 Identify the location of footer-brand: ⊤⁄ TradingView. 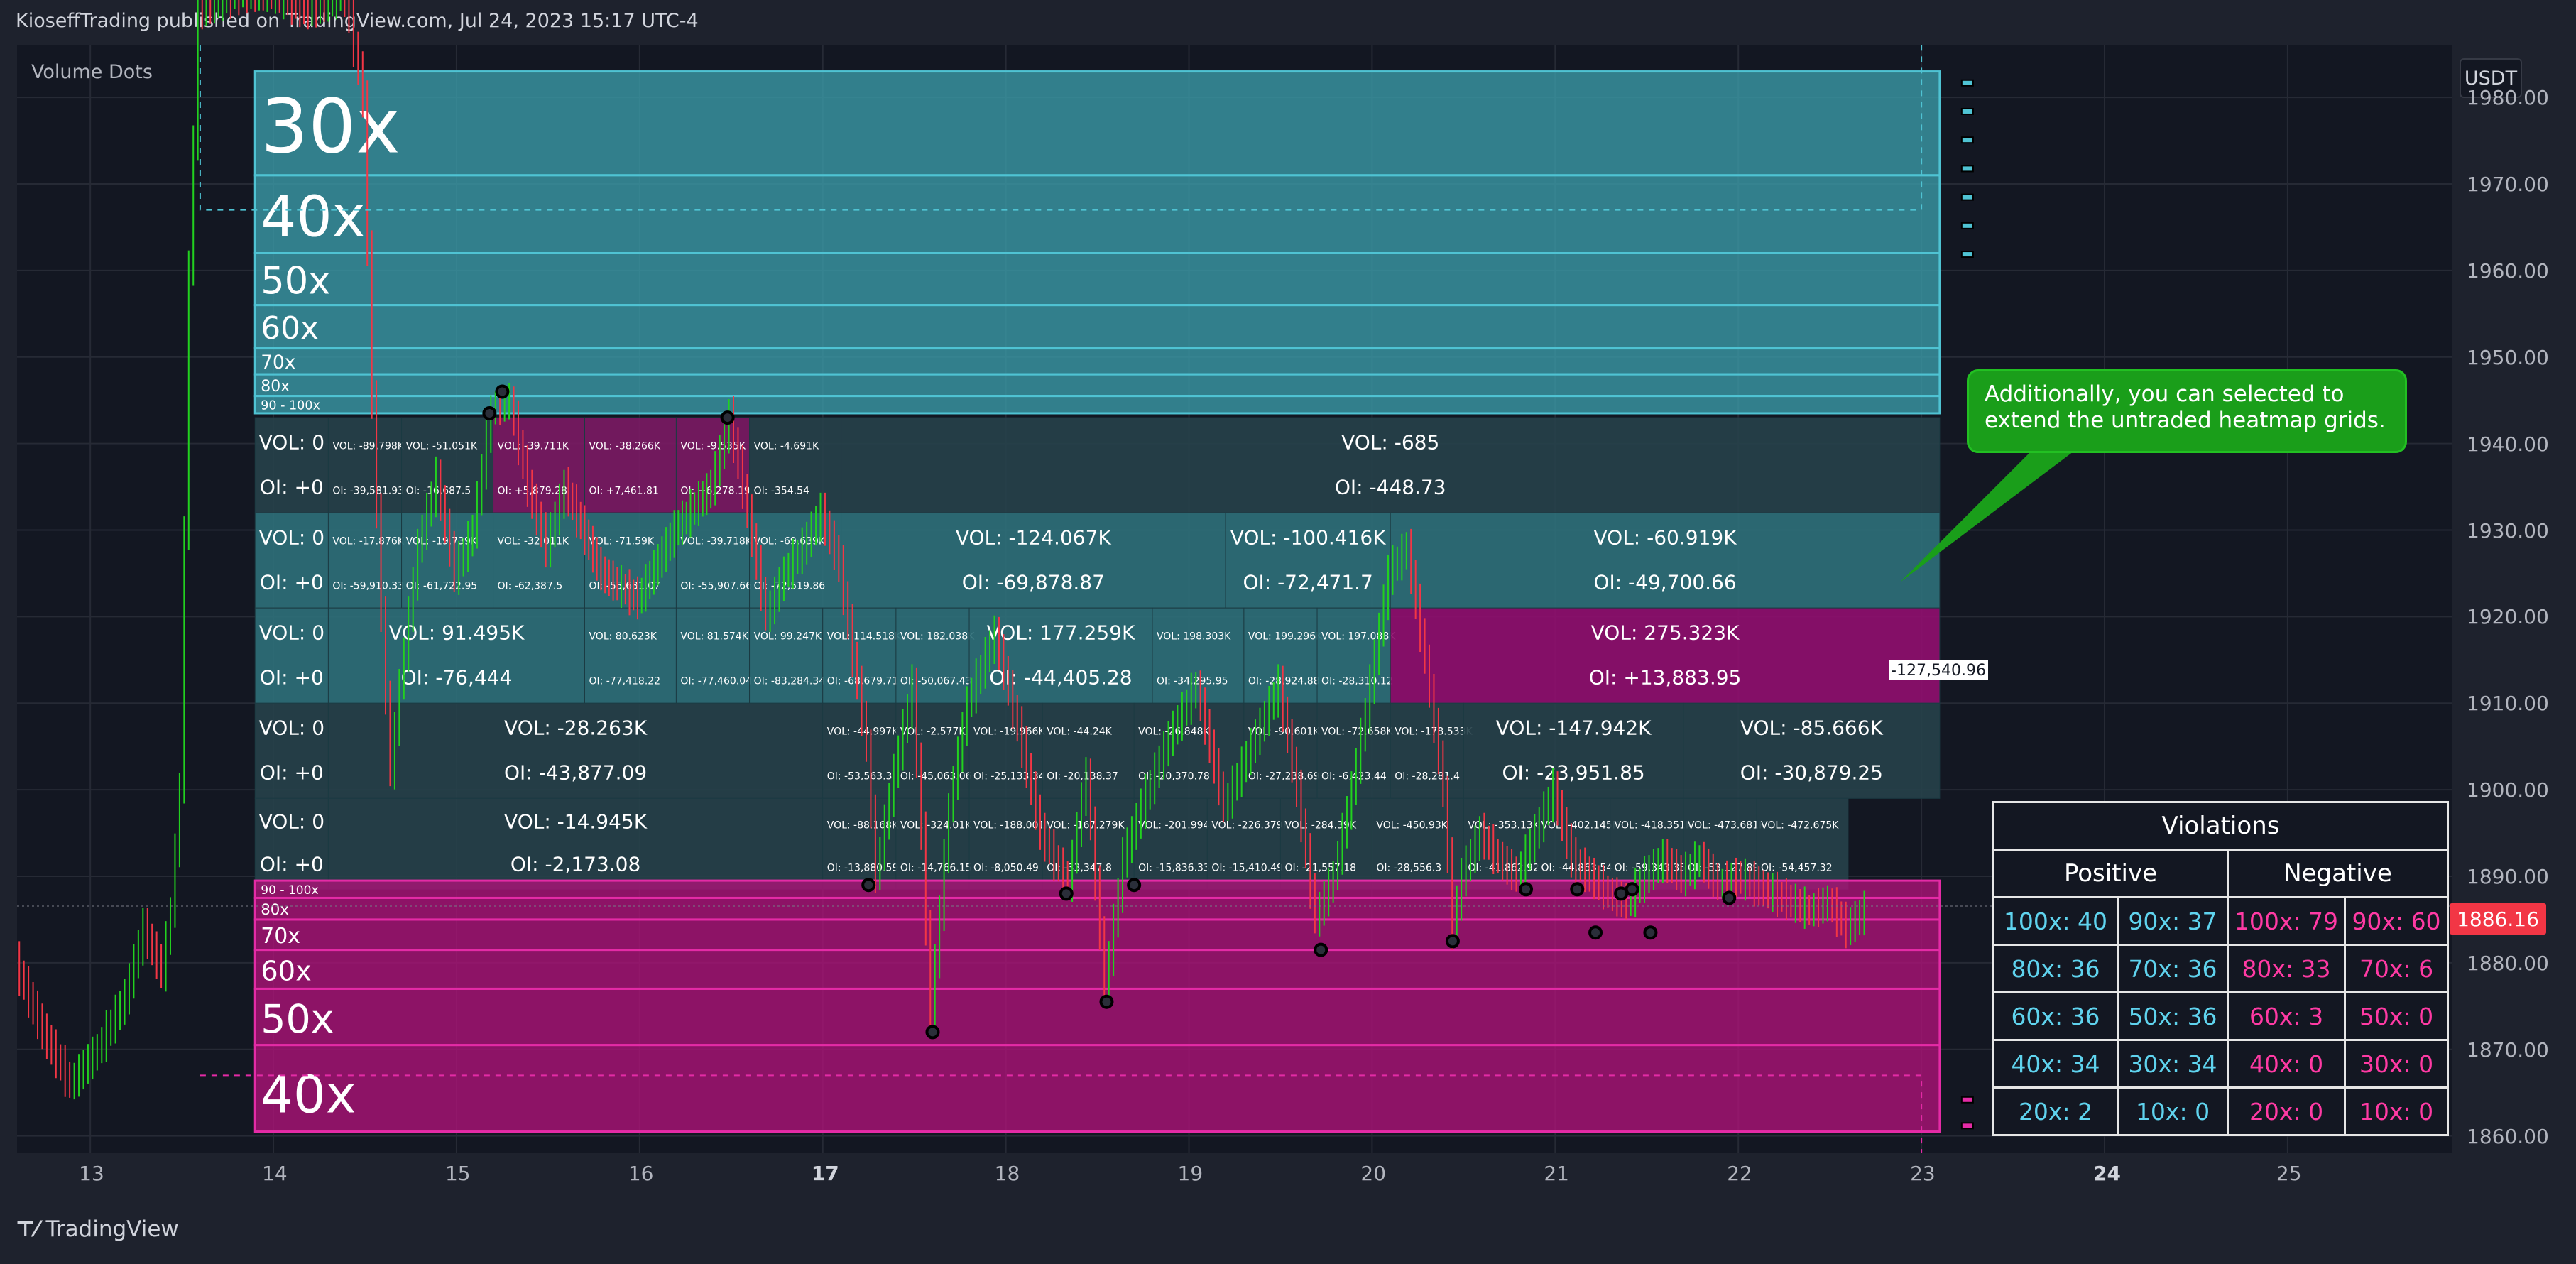
(97, 1229).